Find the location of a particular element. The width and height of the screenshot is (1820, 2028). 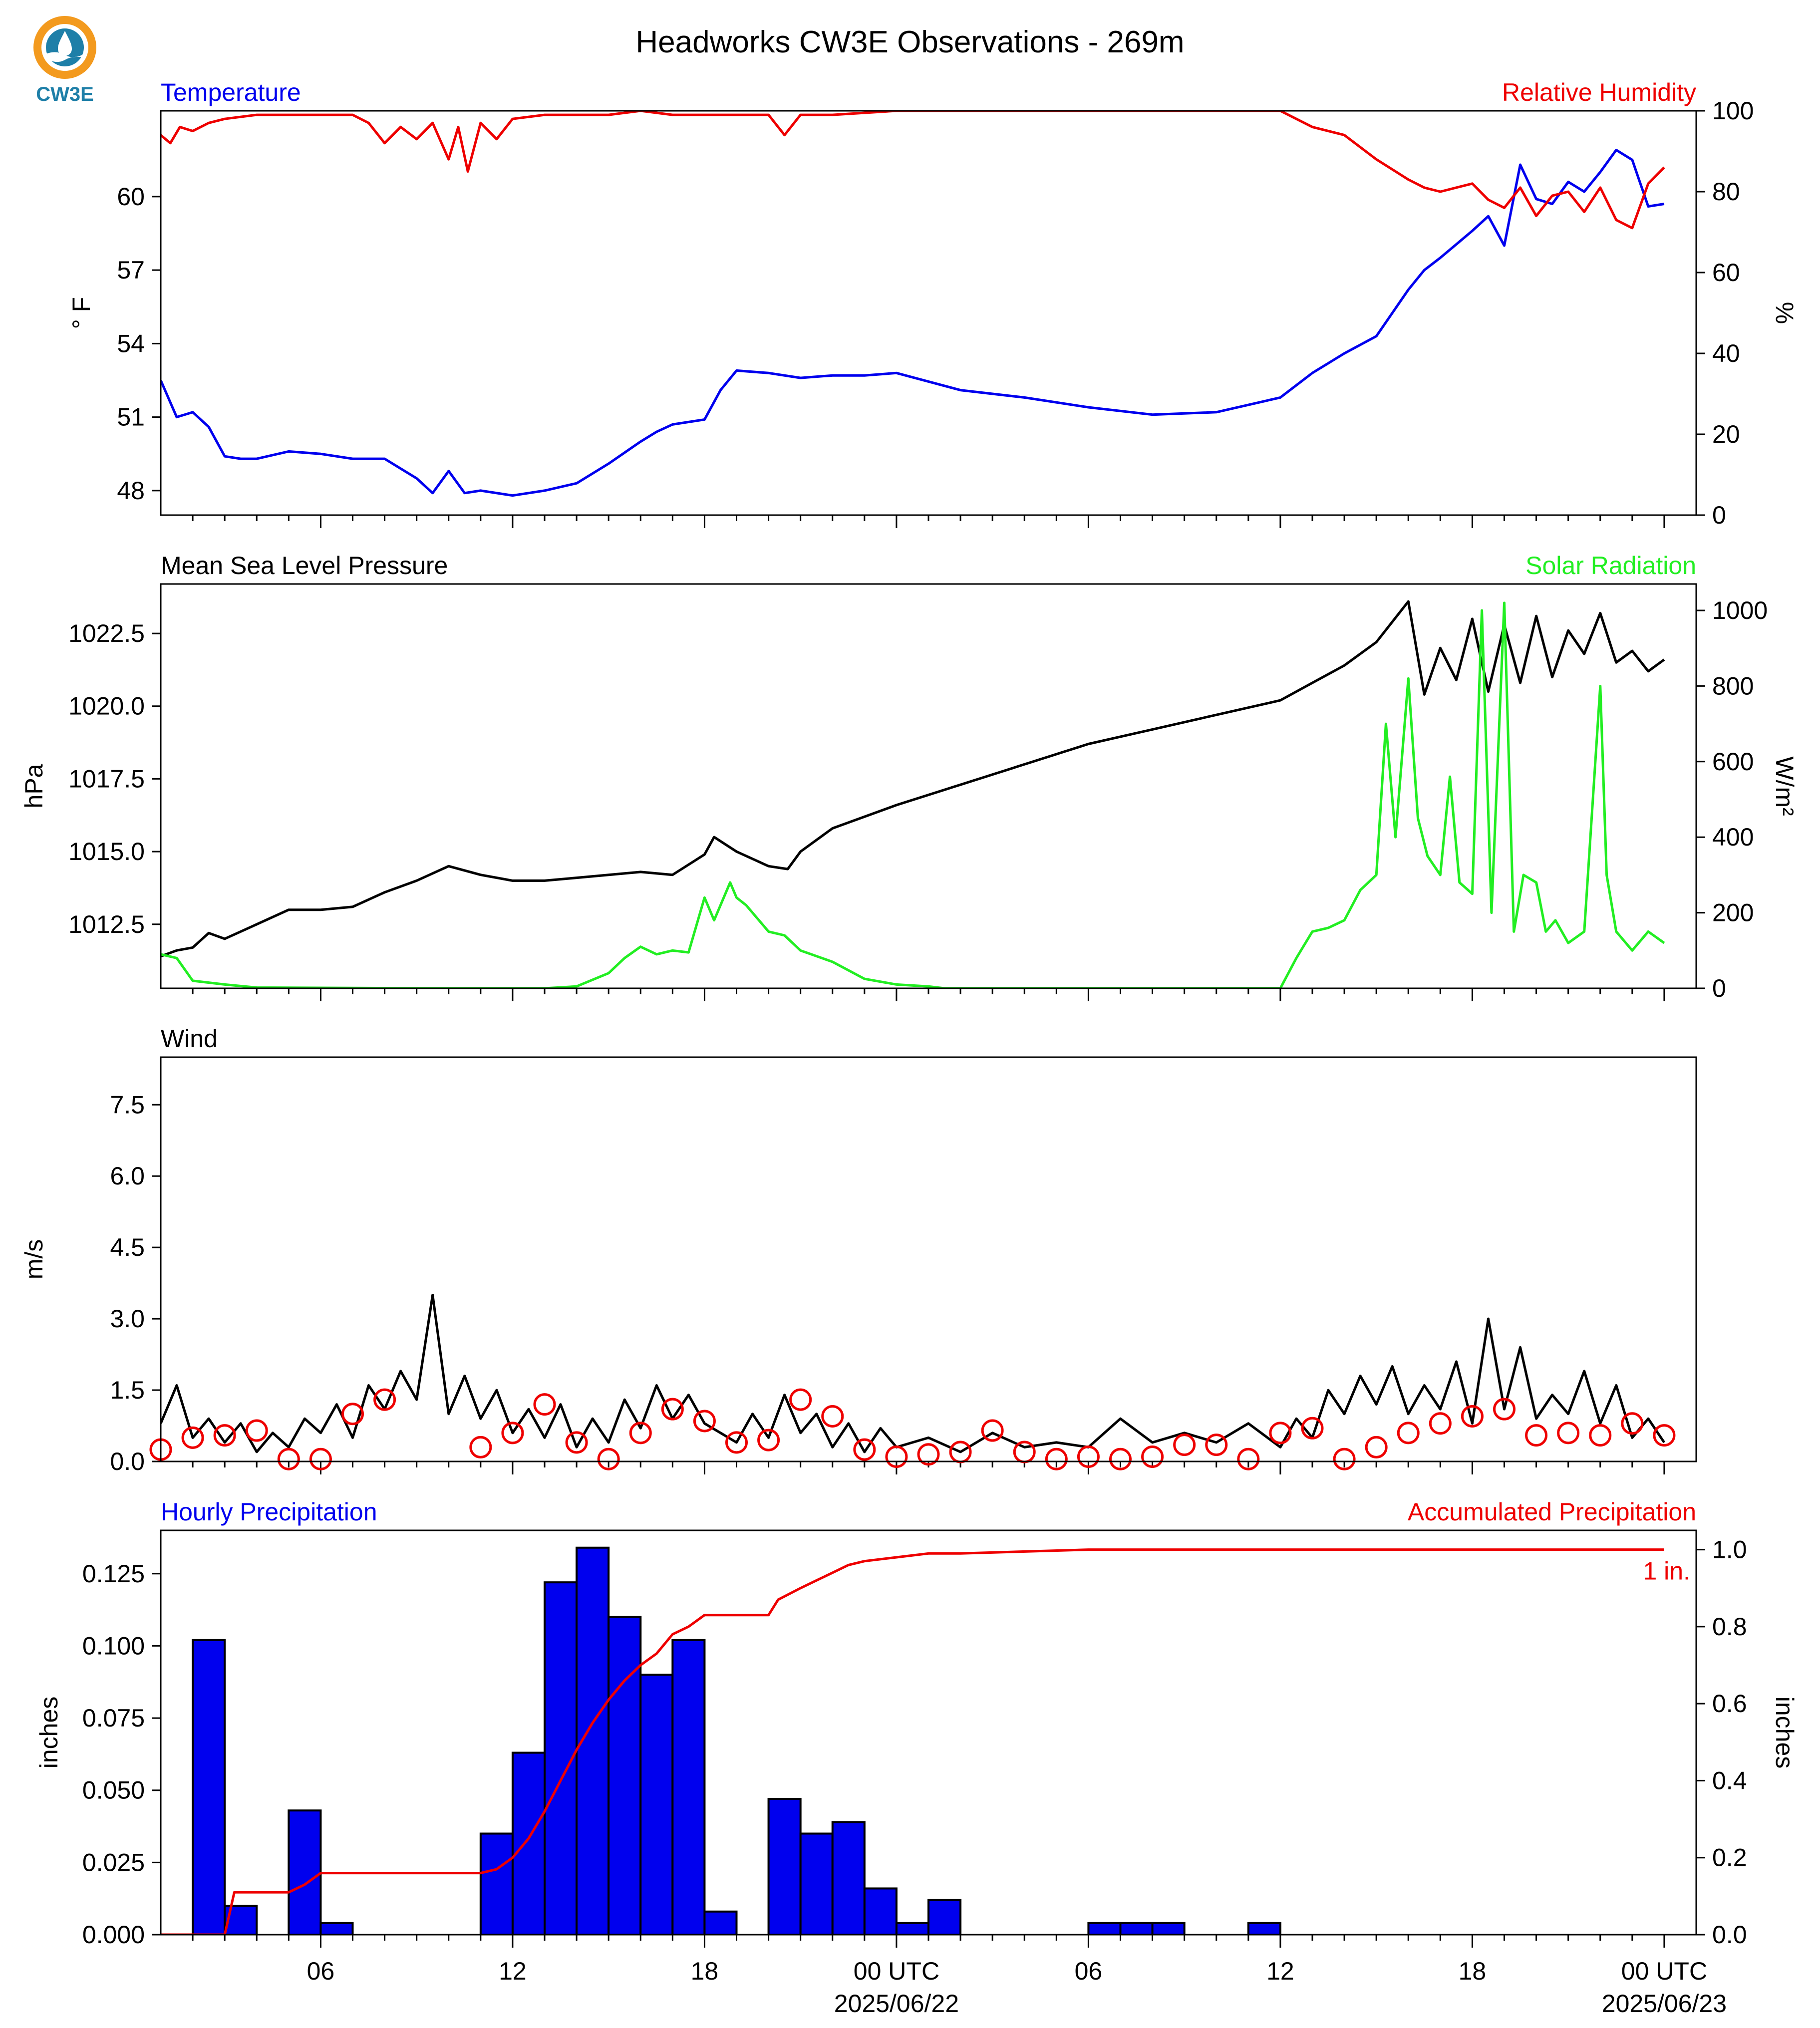

ytick-label-right: 0.8 is located at coordinates (1729, 1627).